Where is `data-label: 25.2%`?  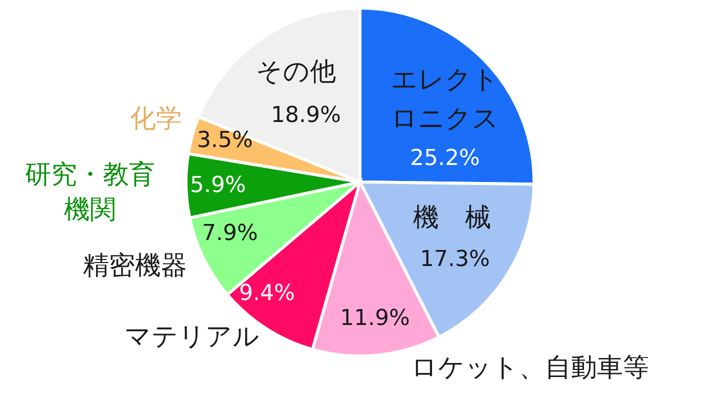
data-label: 25.2% is located at coordinates (445, 158).